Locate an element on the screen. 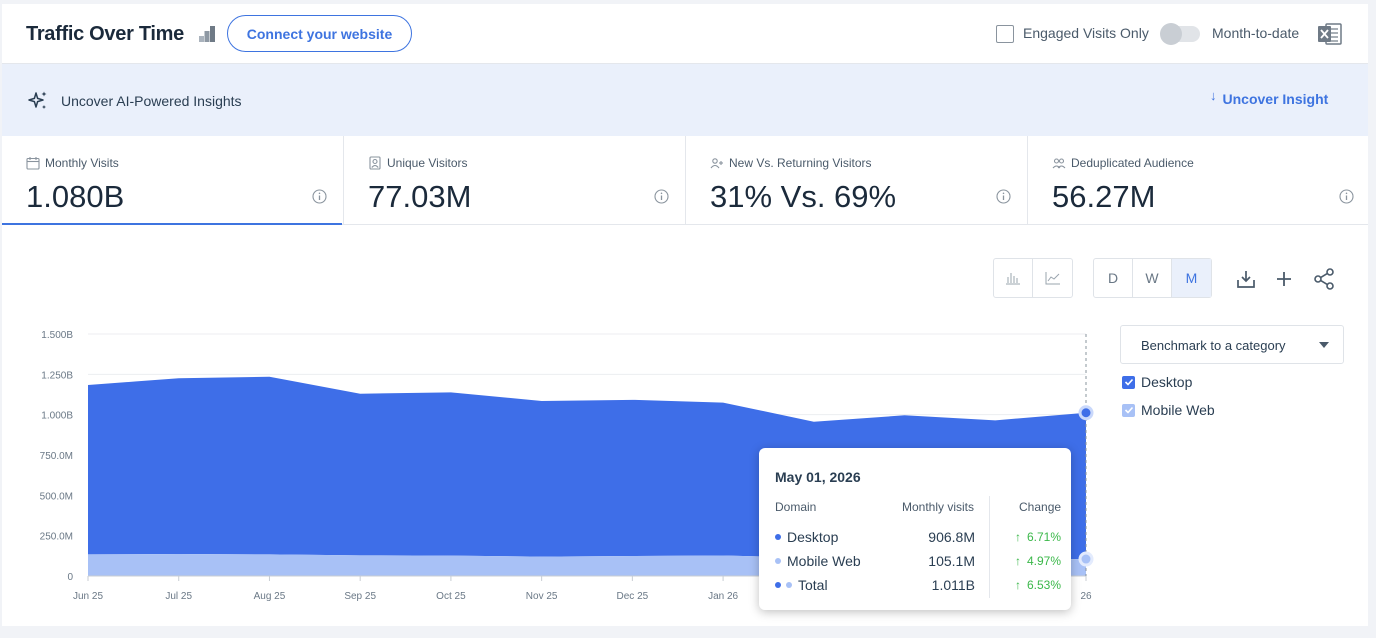  bar-chart-button is located at coordinates (1013, 278).